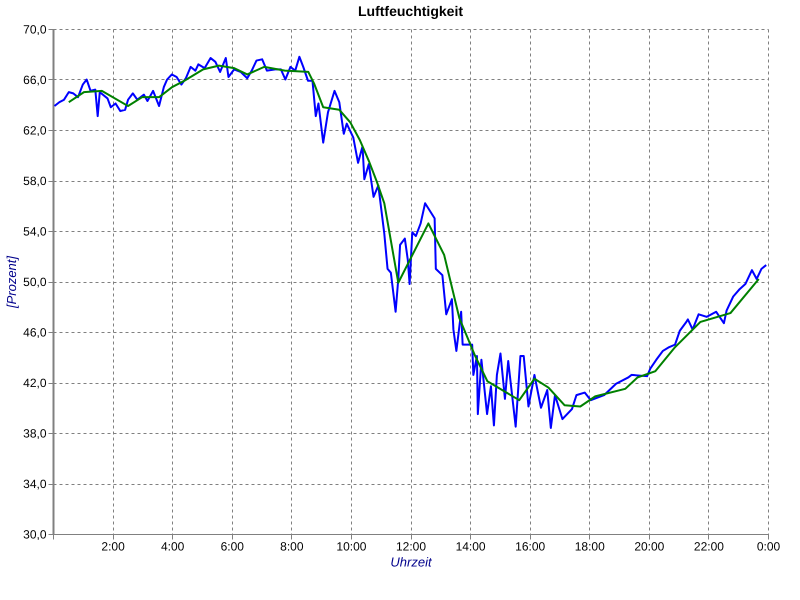 Image resolution: width=800 pixels, height=600 pixels. I want to click on x-tick-label: 14:00, so click(471, 547).